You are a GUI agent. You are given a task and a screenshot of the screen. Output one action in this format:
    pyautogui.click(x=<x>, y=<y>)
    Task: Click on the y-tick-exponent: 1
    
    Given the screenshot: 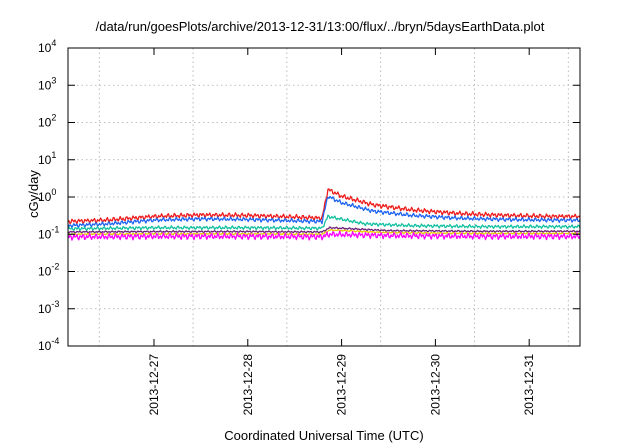 What is the action you would take?
    pyautogui.click(x=53, y=155)
    